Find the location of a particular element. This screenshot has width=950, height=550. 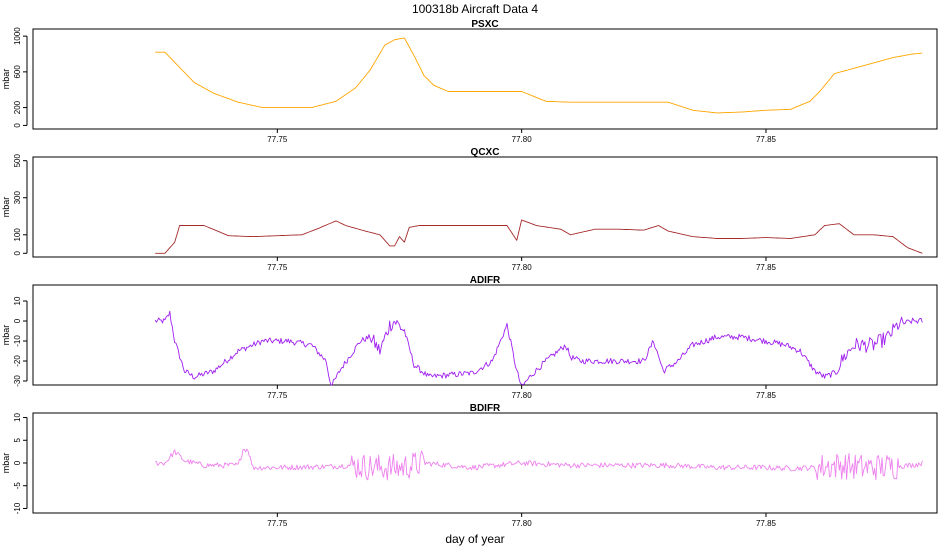

y-tick-label: -5 is located at coordinates (17, 486).